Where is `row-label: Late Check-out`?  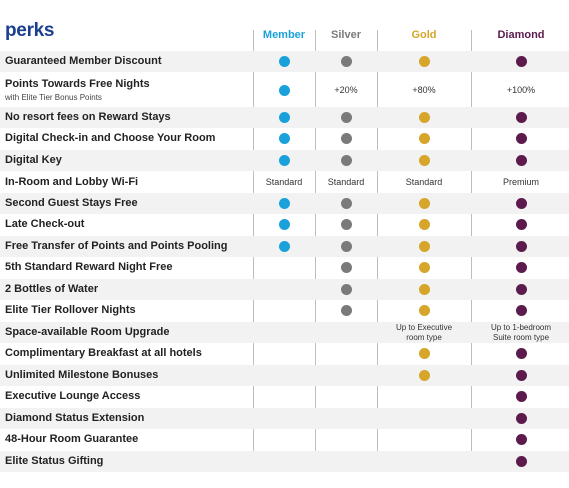
row-label: Late Check-out is located at coordinates (45, 224).